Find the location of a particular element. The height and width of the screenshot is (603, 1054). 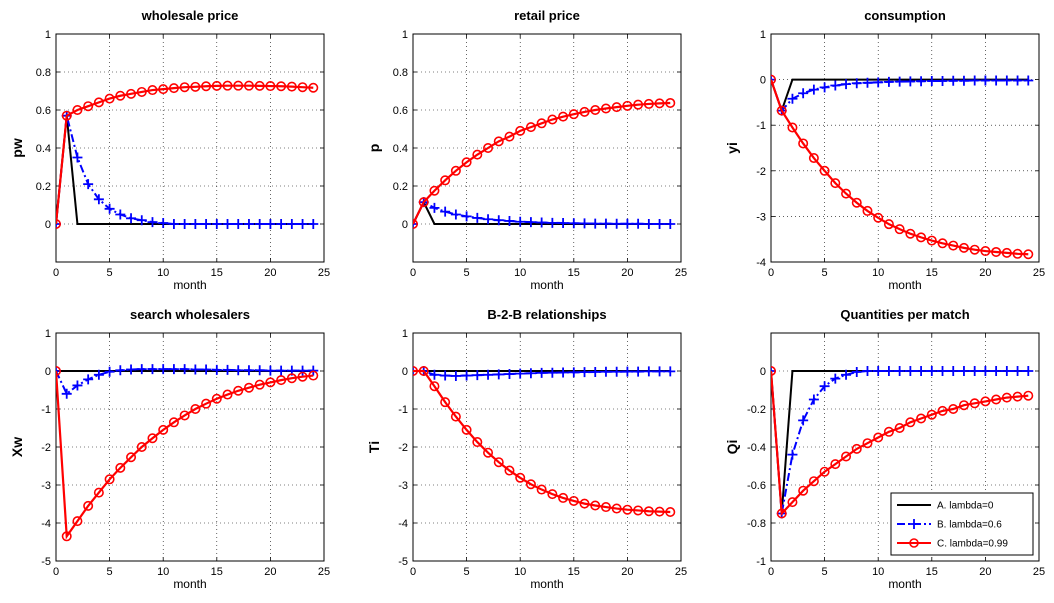

x-tick-label: 20 is located at coordinates (270, 572).